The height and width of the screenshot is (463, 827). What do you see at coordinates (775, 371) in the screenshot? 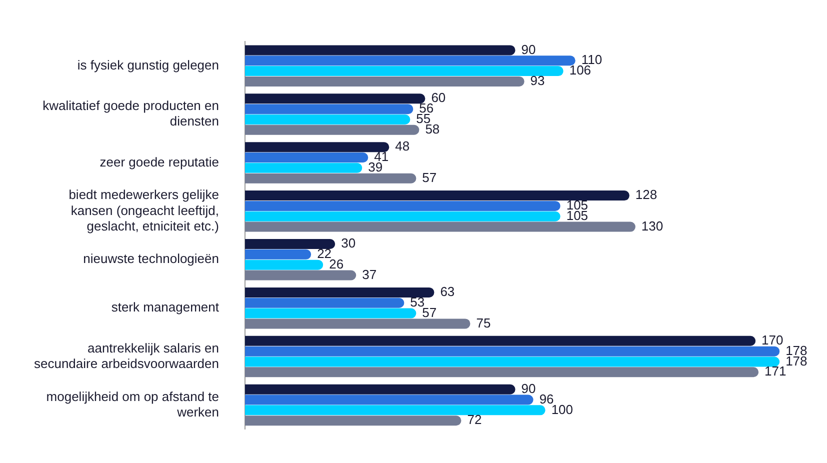
I see `data-label: 171` at bounding box center [775, 371].